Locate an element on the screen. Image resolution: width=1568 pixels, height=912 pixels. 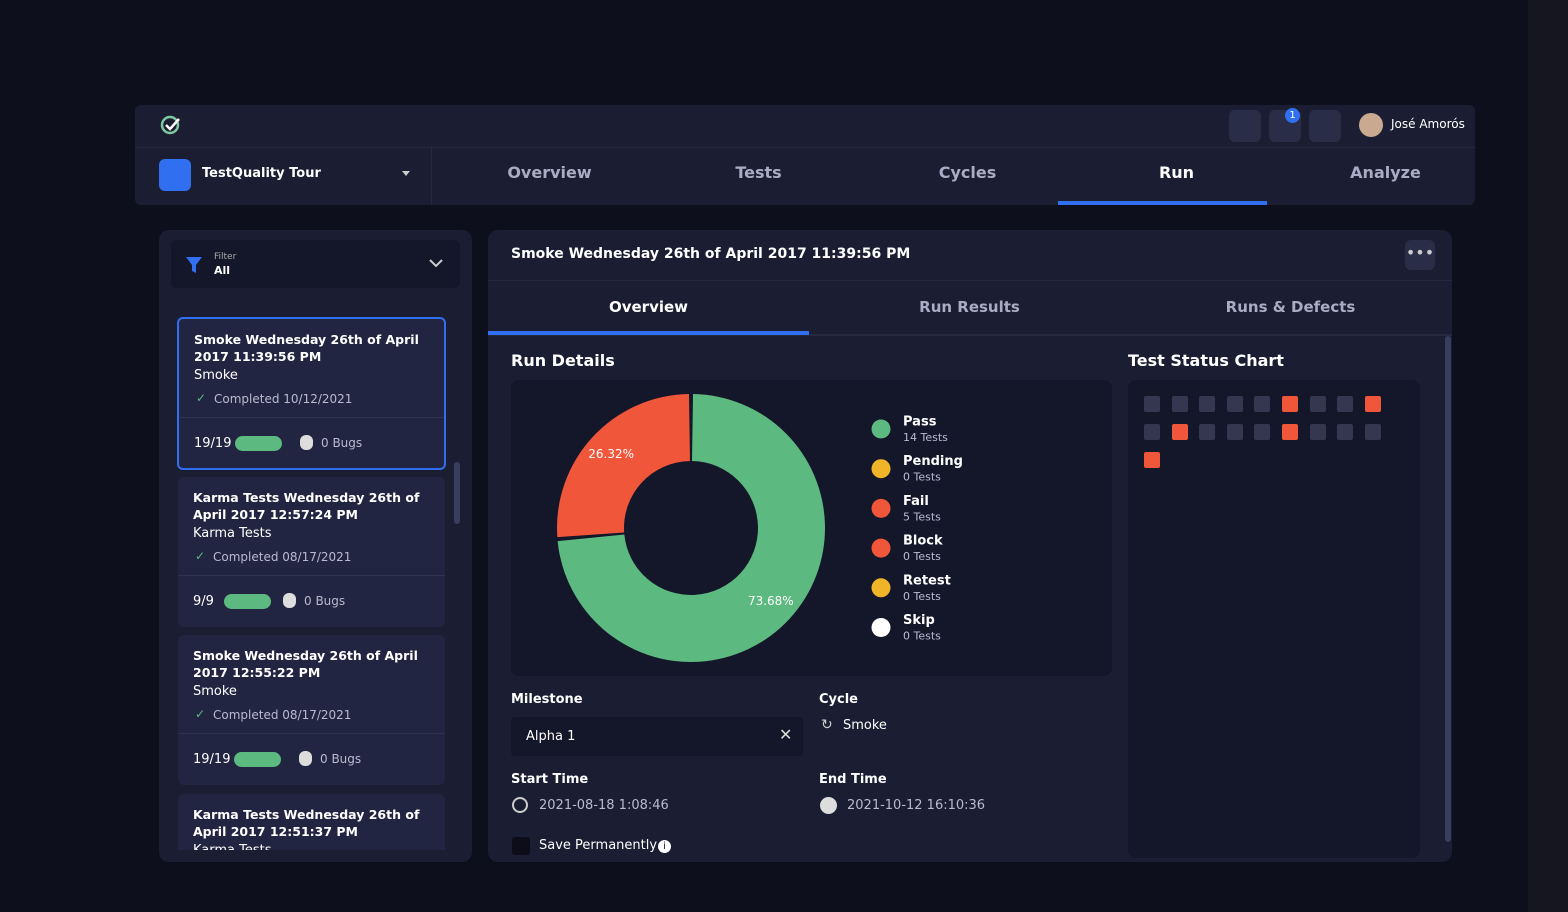
legend-count: 14 Tests is located at coordinates (925, 437).